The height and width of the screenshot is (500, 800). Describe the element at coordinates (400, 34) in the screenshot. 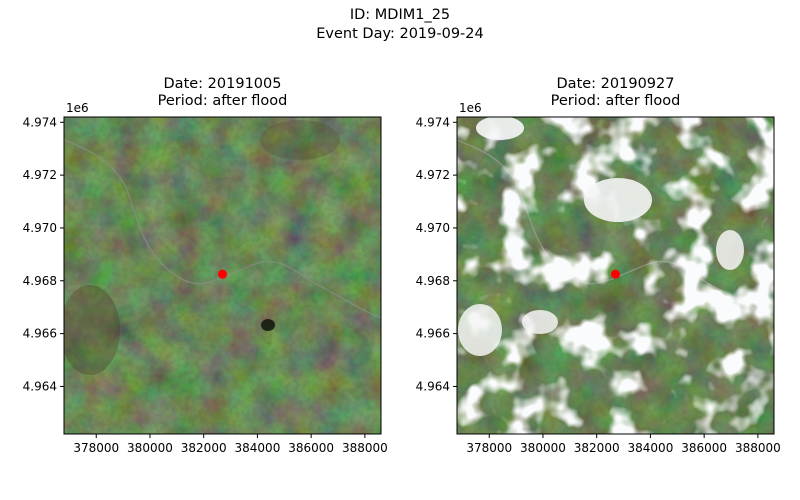

I see `figure-subtitle: Event Day: 2019-09-24` at that location.